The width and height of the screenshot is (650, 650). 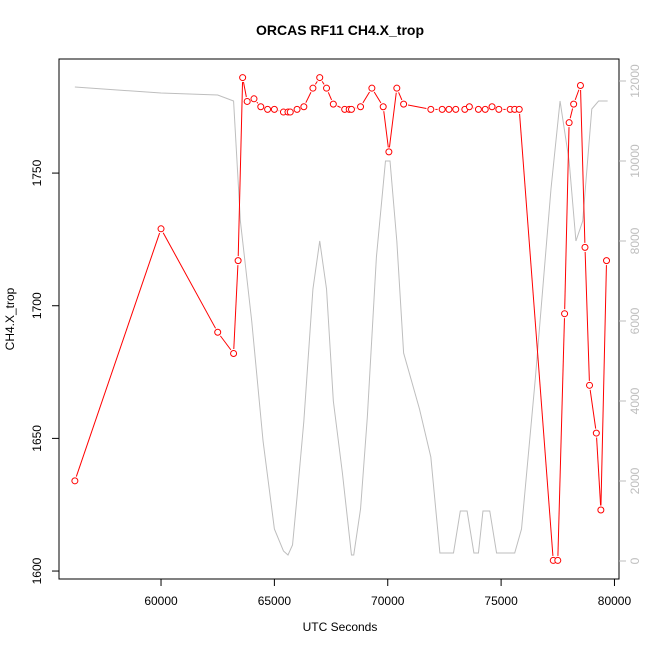 I want to click on secondary-y-axis: 0 2000 4000 6000 8000 10000 12000, so click(x=630, y=314).